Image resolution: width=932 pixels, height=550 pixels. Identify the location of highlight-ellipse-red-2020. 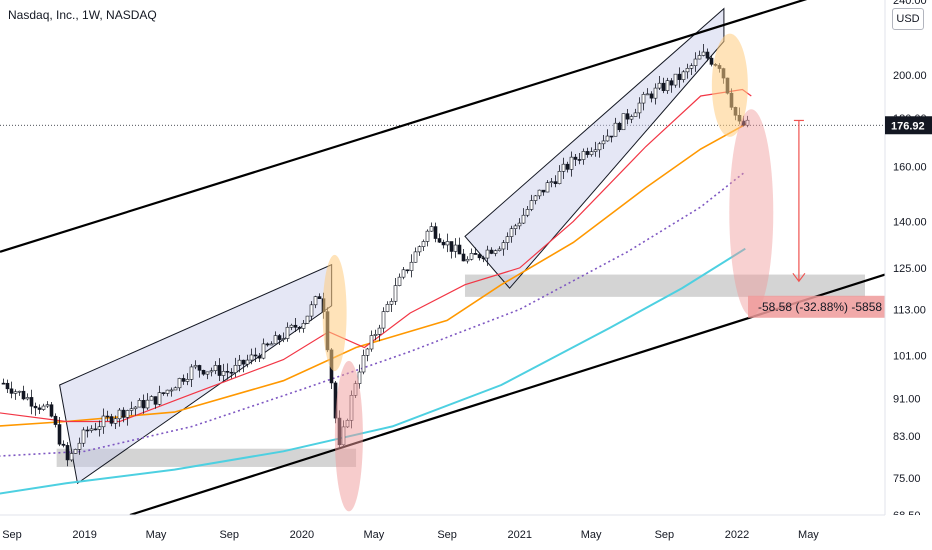
(348, 436).